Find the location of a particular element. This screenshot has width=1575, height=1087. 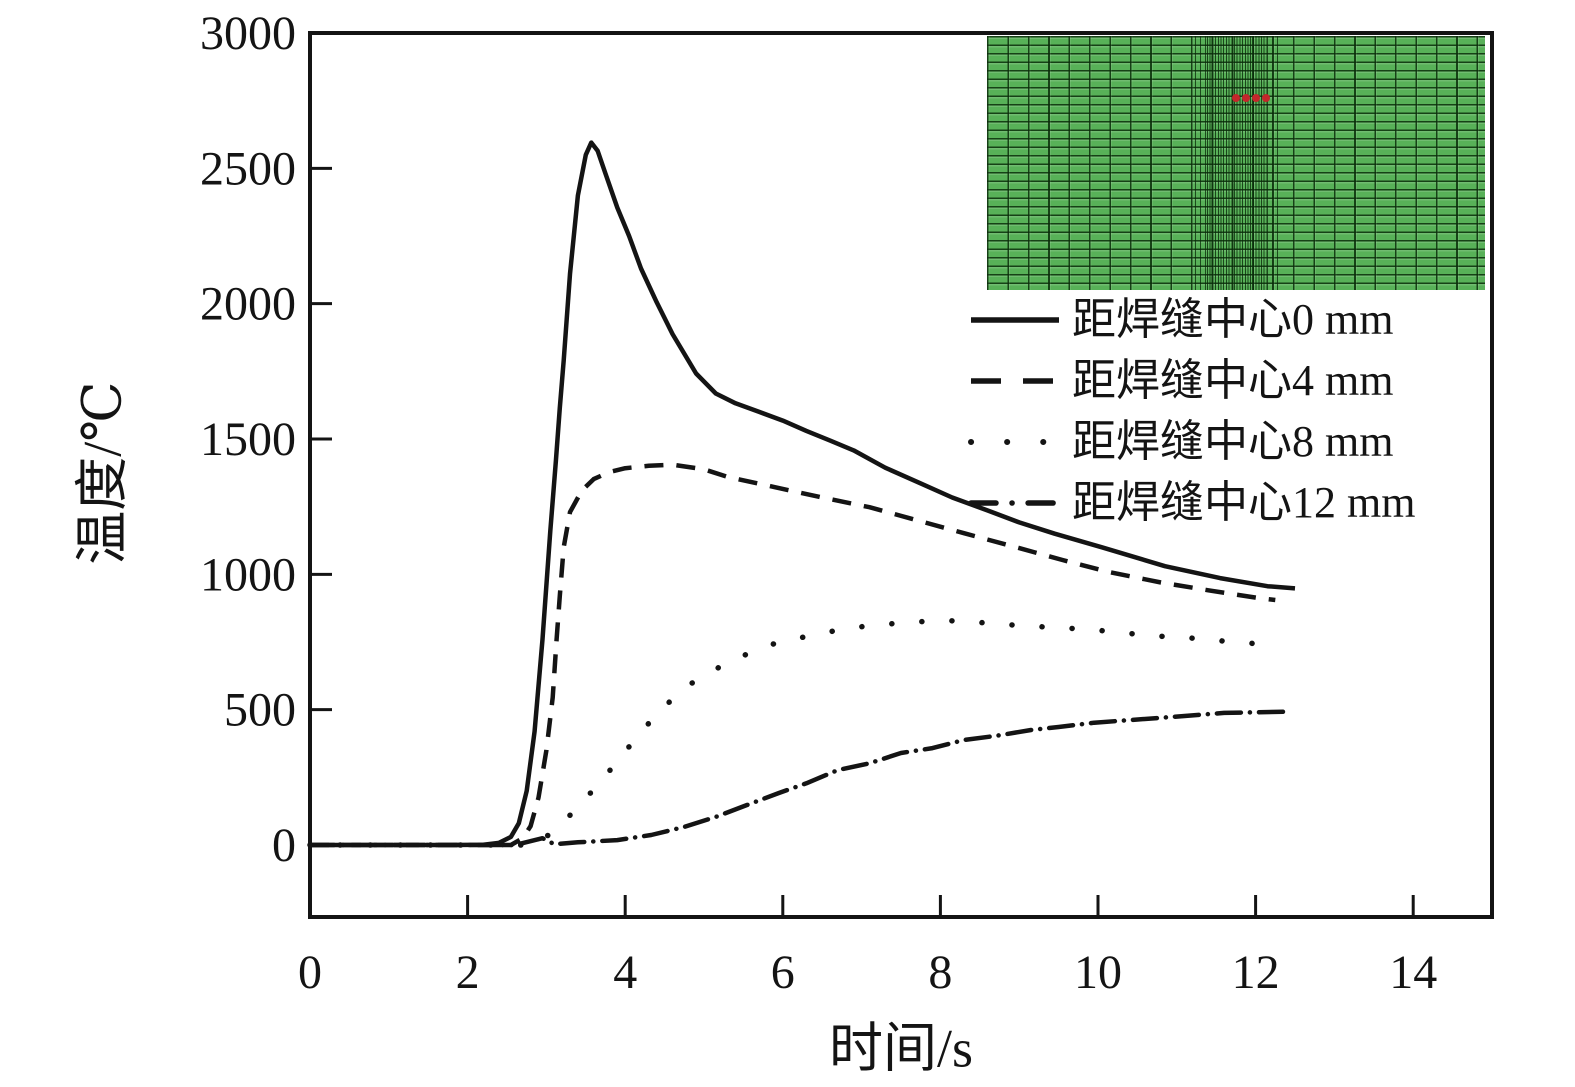

y-tick-label: 2500 is located at coordinates (248, 168).